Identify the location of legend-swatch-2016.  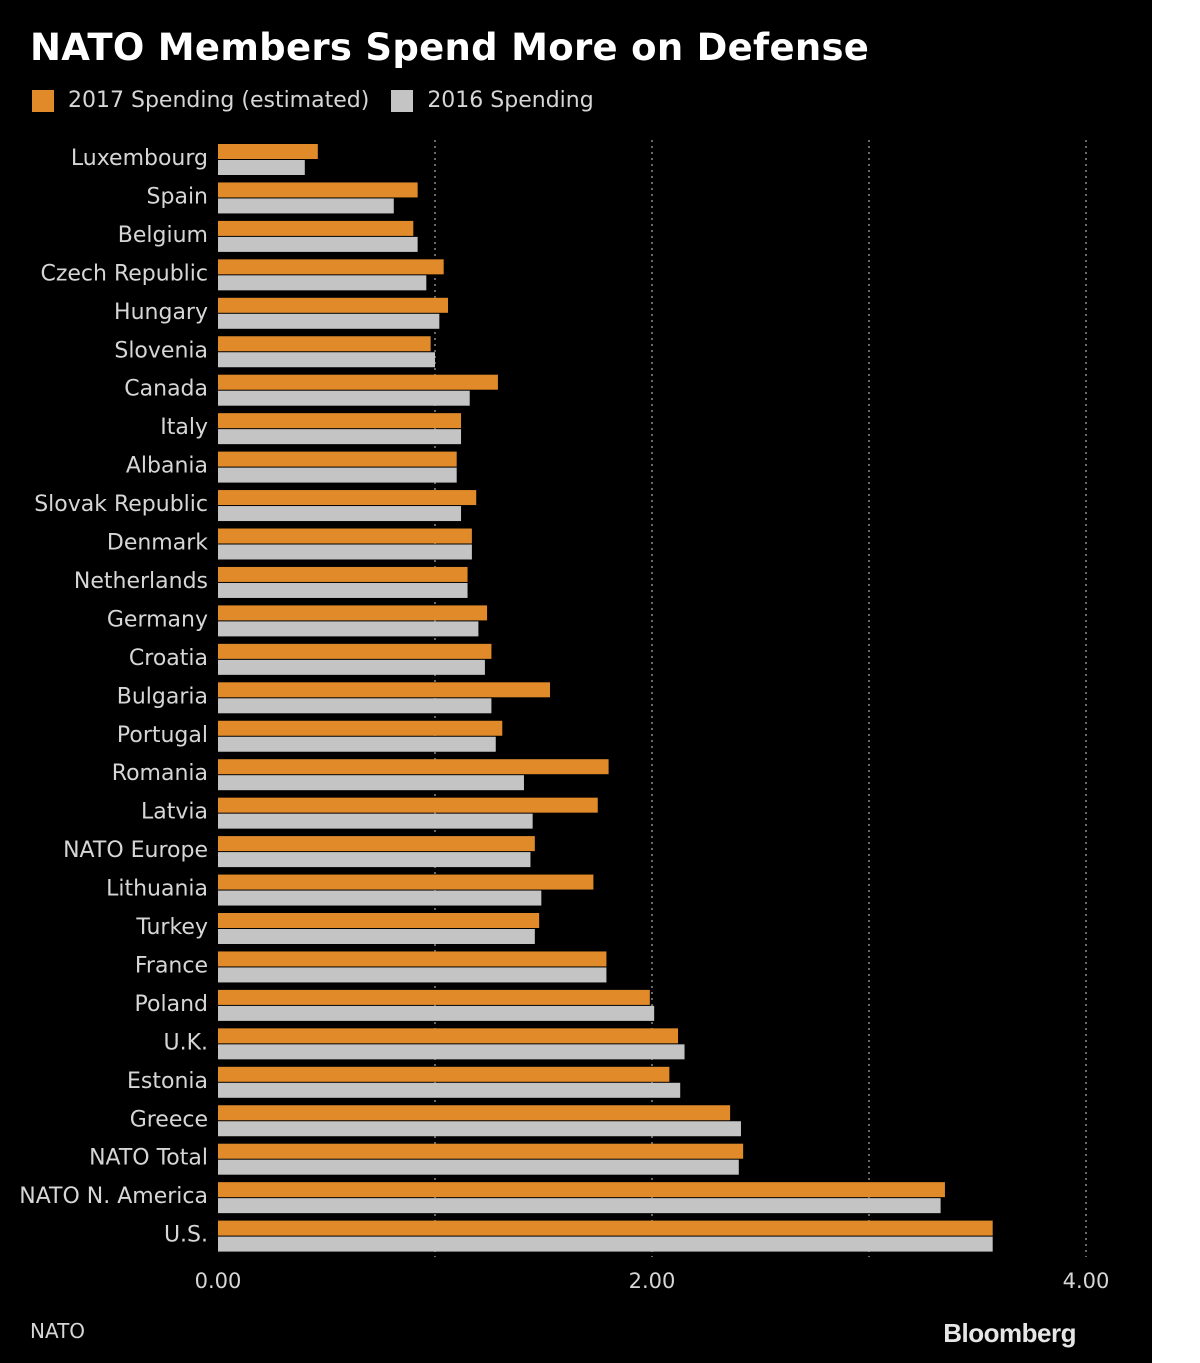
(402, 100).